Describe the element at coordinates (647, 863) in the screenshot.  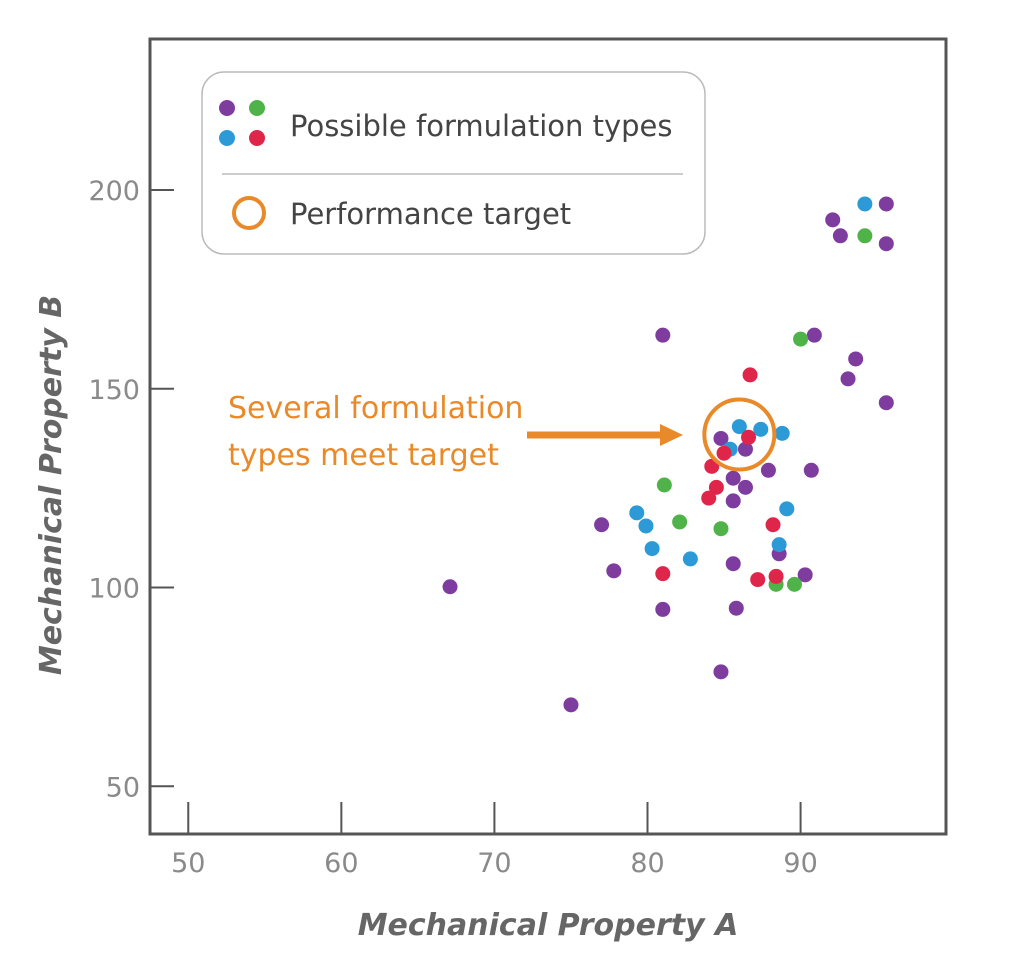
I see `x-tick-label: 80` at that location.